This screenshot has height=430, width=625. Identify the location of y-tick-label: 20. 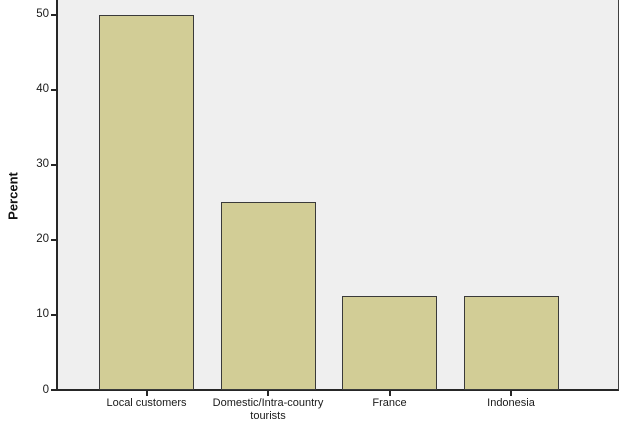
(42, 239).